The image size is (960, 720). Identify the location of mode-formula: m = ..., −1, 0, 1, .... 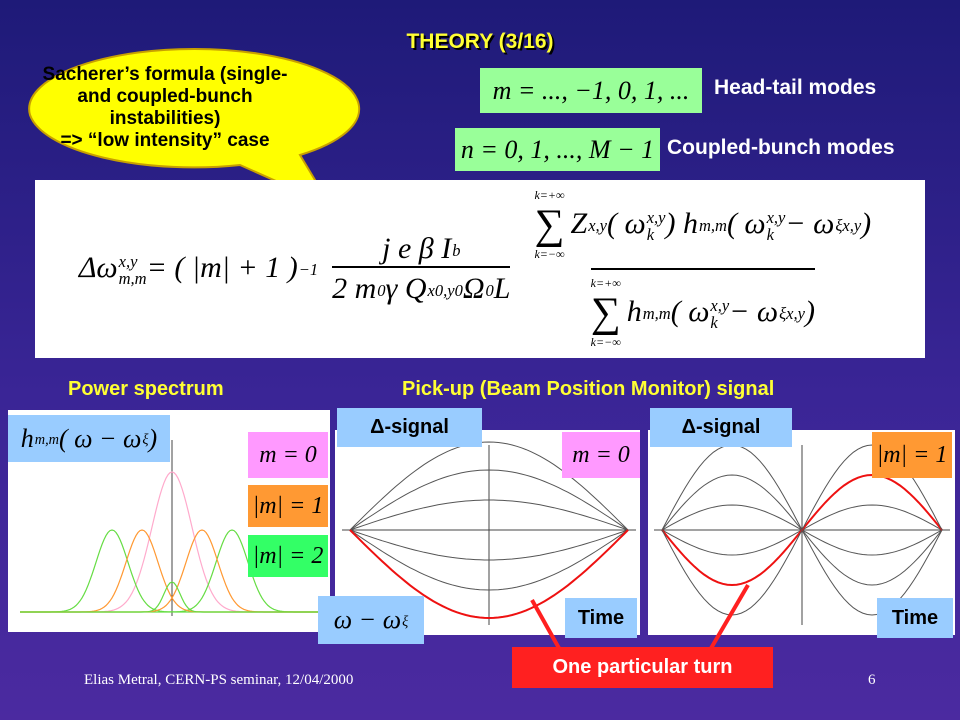
(591, 90).